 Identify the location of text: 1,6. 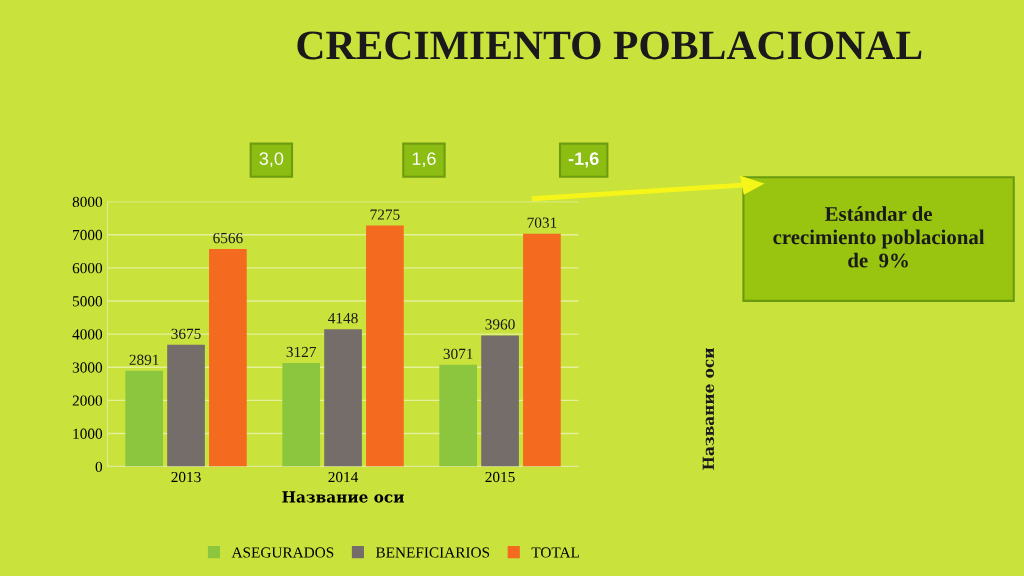
(424, 160).